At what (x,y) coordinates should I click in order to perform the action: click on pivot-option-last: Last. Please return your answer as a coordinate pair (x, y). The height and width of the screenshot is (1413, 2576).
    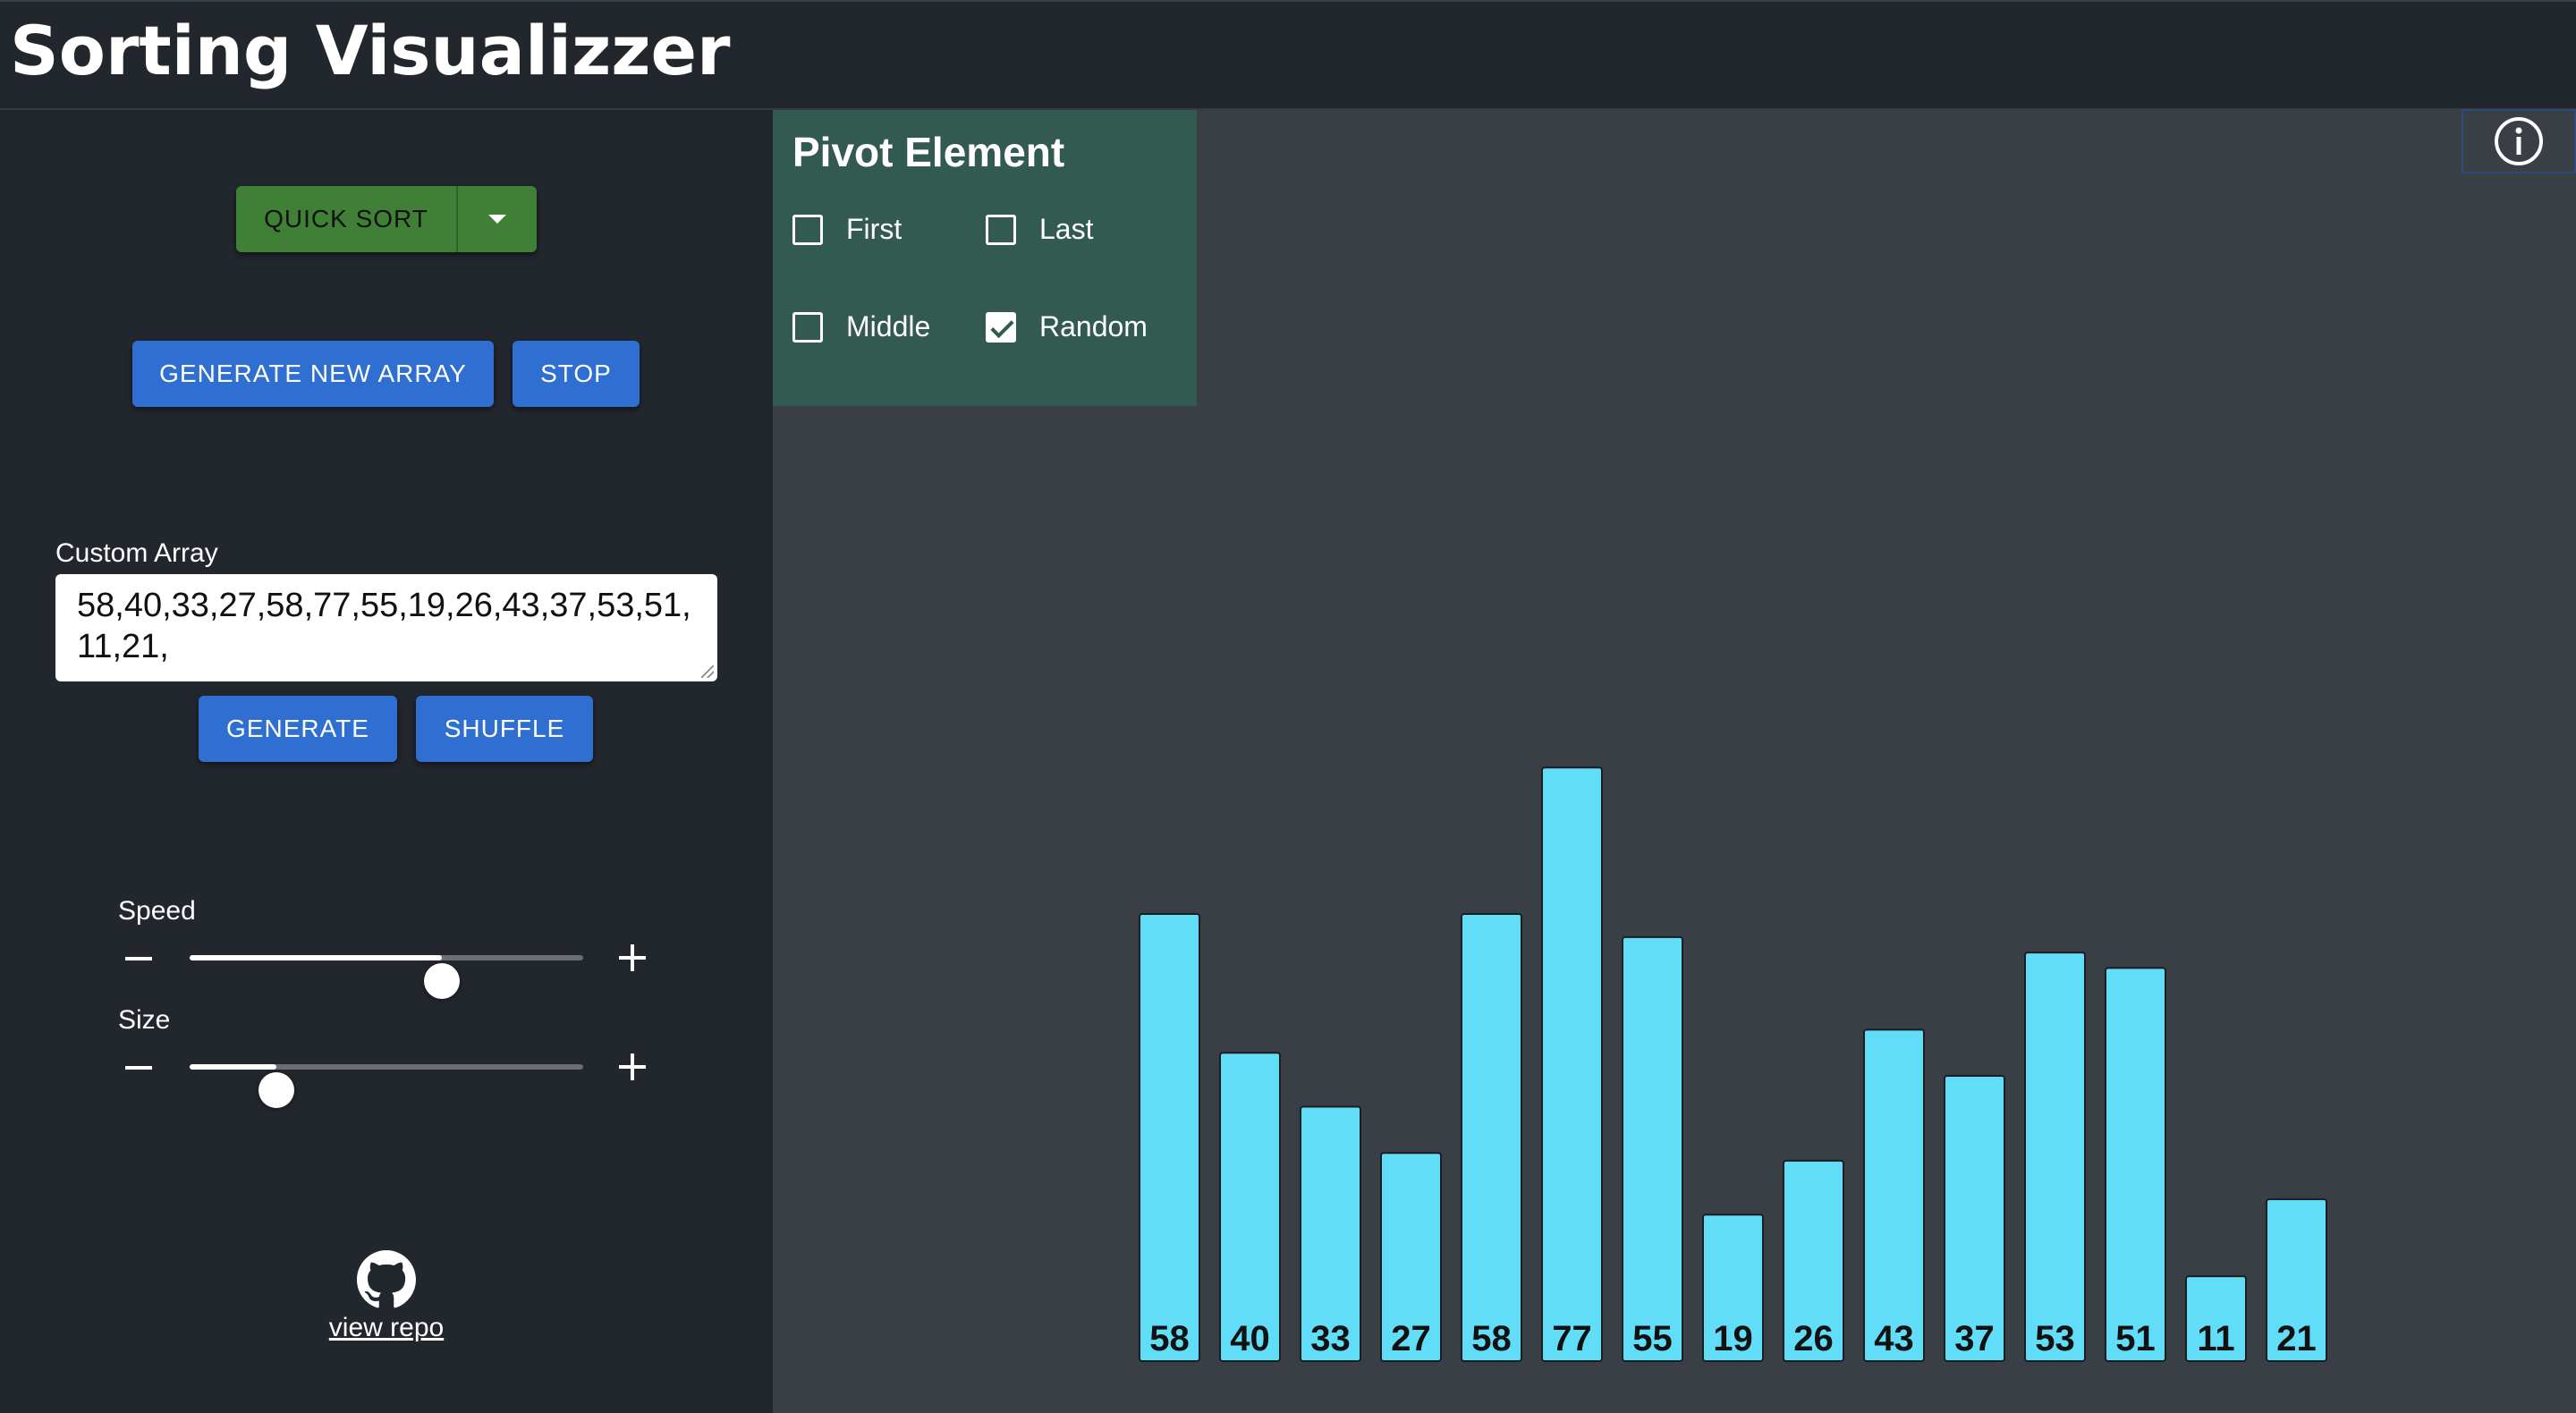
    Looking at the image, I should click on (1039, 229).